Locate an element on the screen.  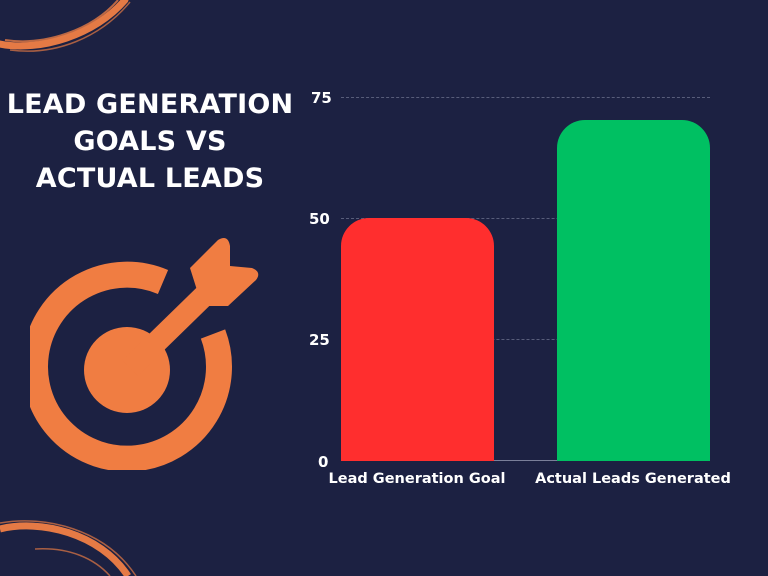
title-line-1: LEAD GENERATION is located at coordinates (150, 104).